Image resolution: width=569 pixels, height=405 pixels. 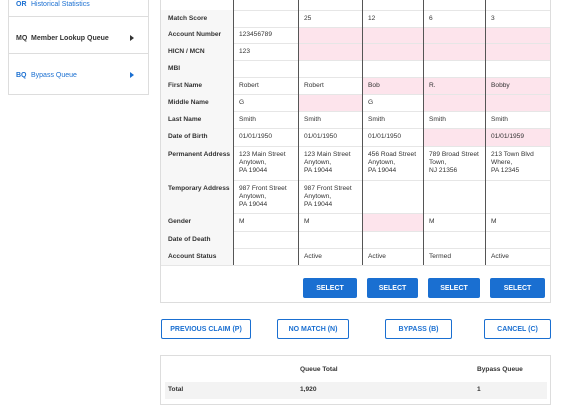 What do you see at coordinates (60, 4) in the screenshot?
I see `sidebar-label: Historical Statistics` at bounding box center [60, 4].